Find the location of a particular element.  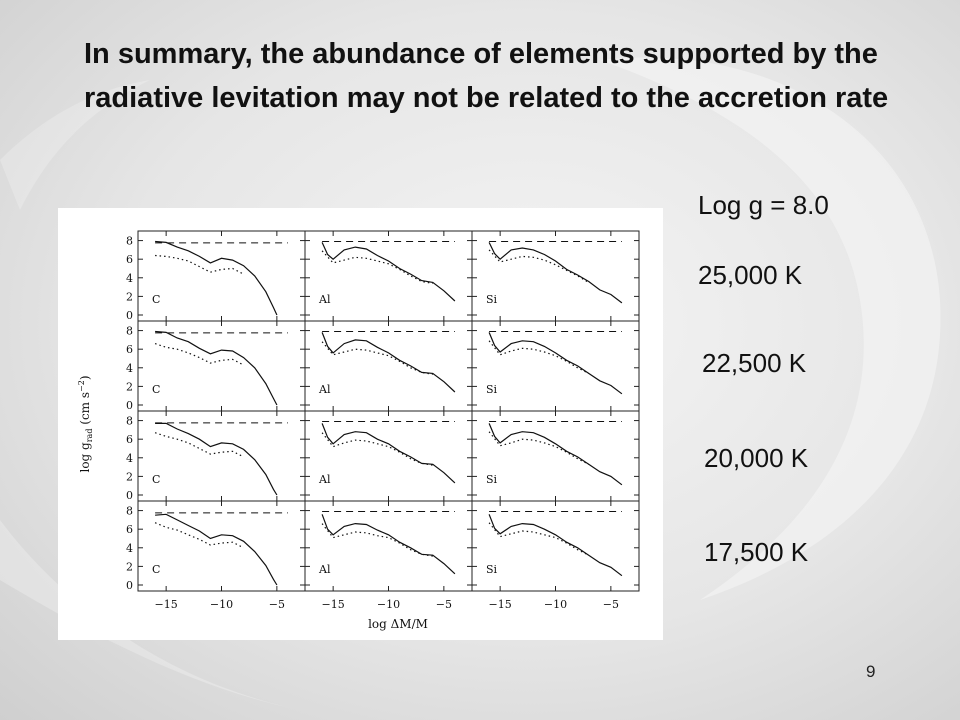

y-tick-label-c-r3-4: 4 is located at coordinates (129, 458).